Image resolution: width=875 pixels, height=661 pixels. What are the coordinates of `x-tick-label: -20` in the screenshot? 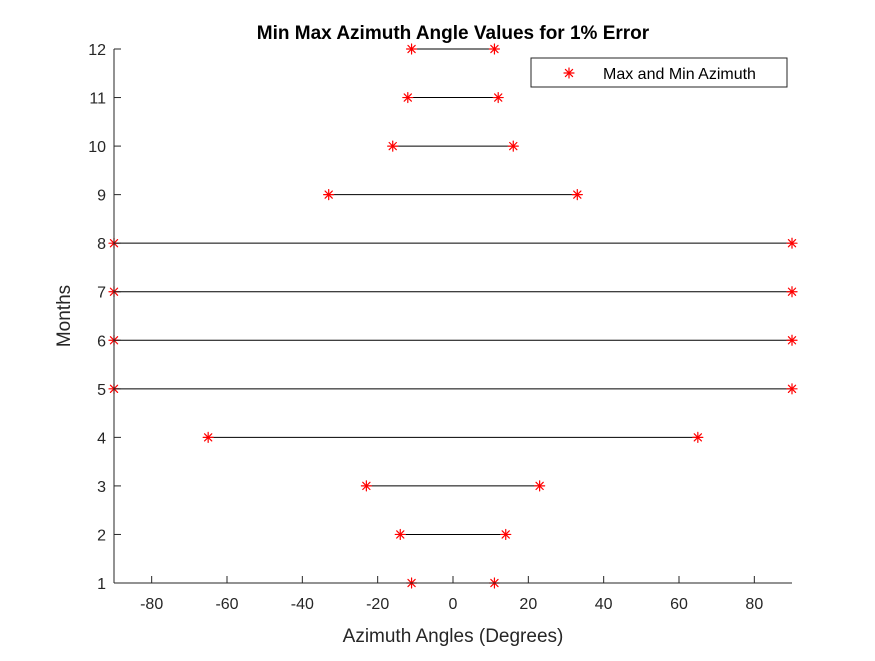 It's located at (377, 604).